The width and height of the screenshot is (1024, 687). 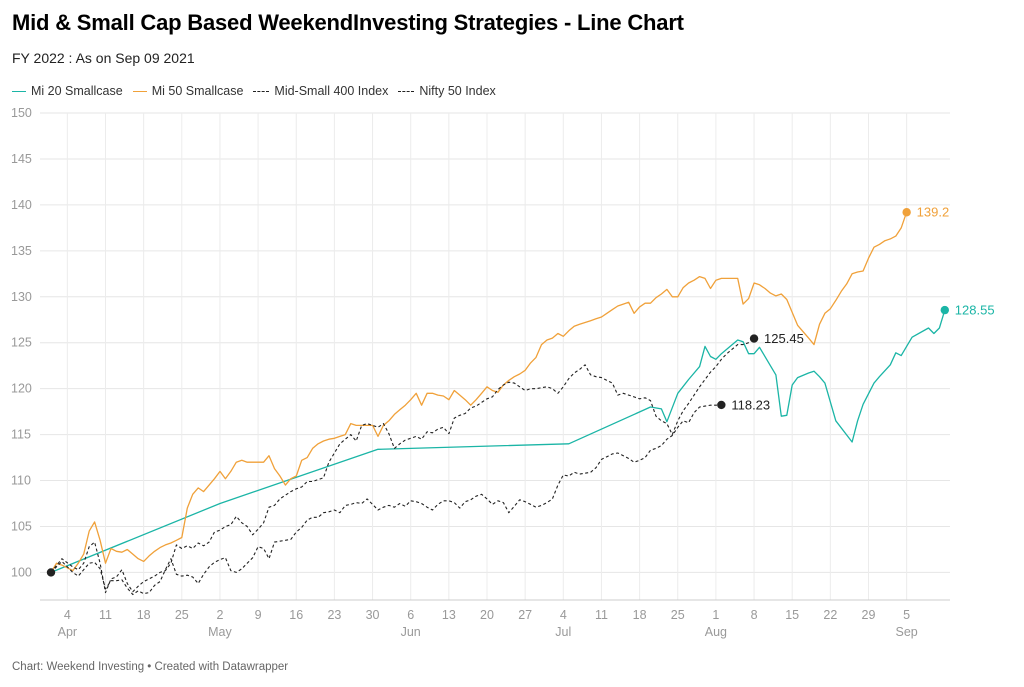 I want to click on legend-item-midsmall400: Mid-Small 400 Index, so click(x=320, y=91).